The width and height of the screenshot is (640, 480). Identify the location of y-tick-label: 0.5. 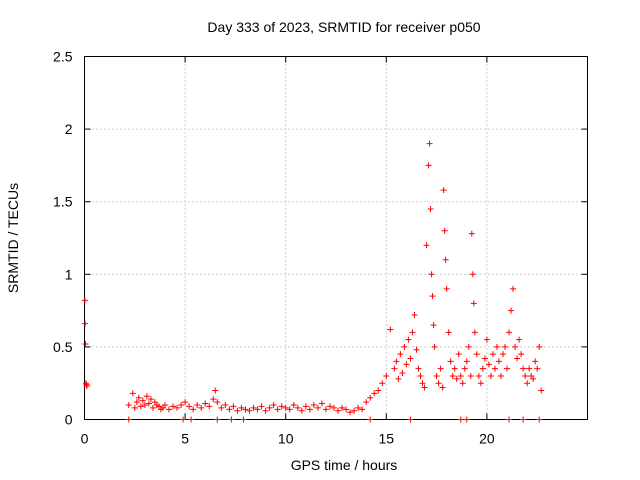
(63, 347).